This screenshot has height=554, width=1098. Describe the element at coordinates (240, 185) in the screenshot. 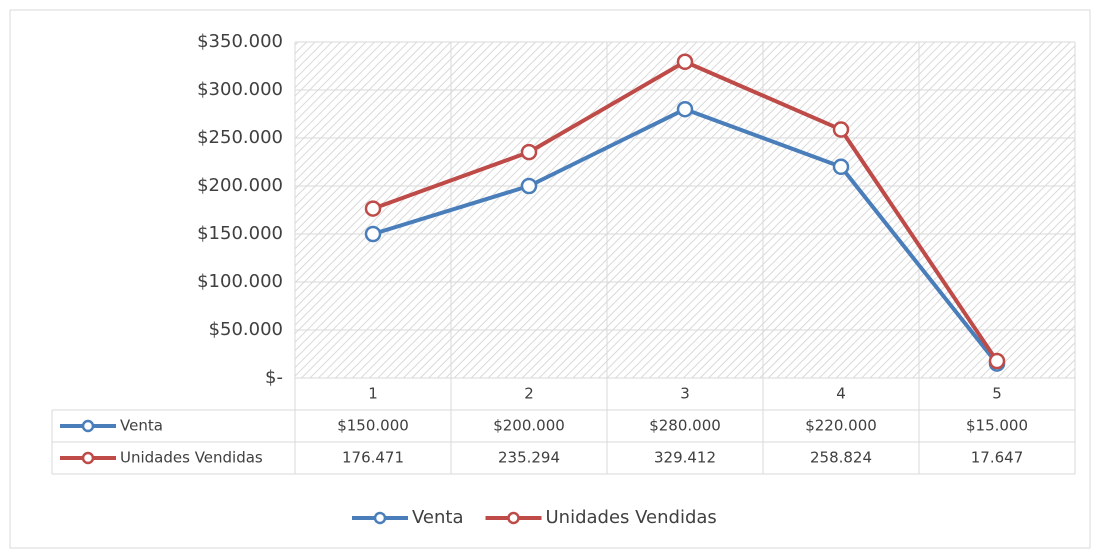

I see `y-tick-label: $200.000` at that location.